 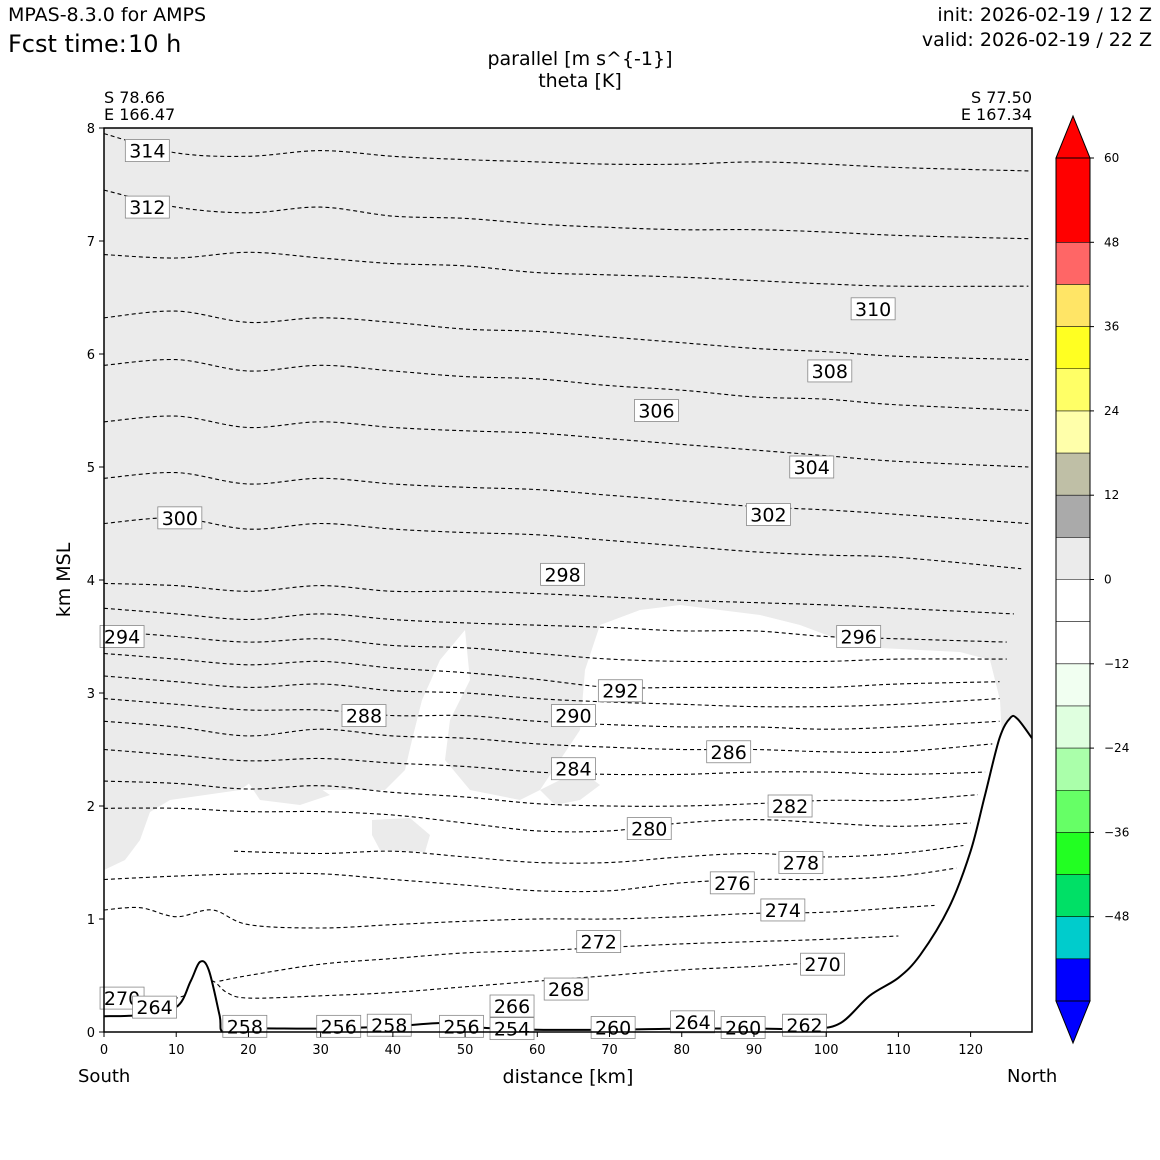 I want to click on colorbar-tick-label: 0, so click(x=1108, y=580).